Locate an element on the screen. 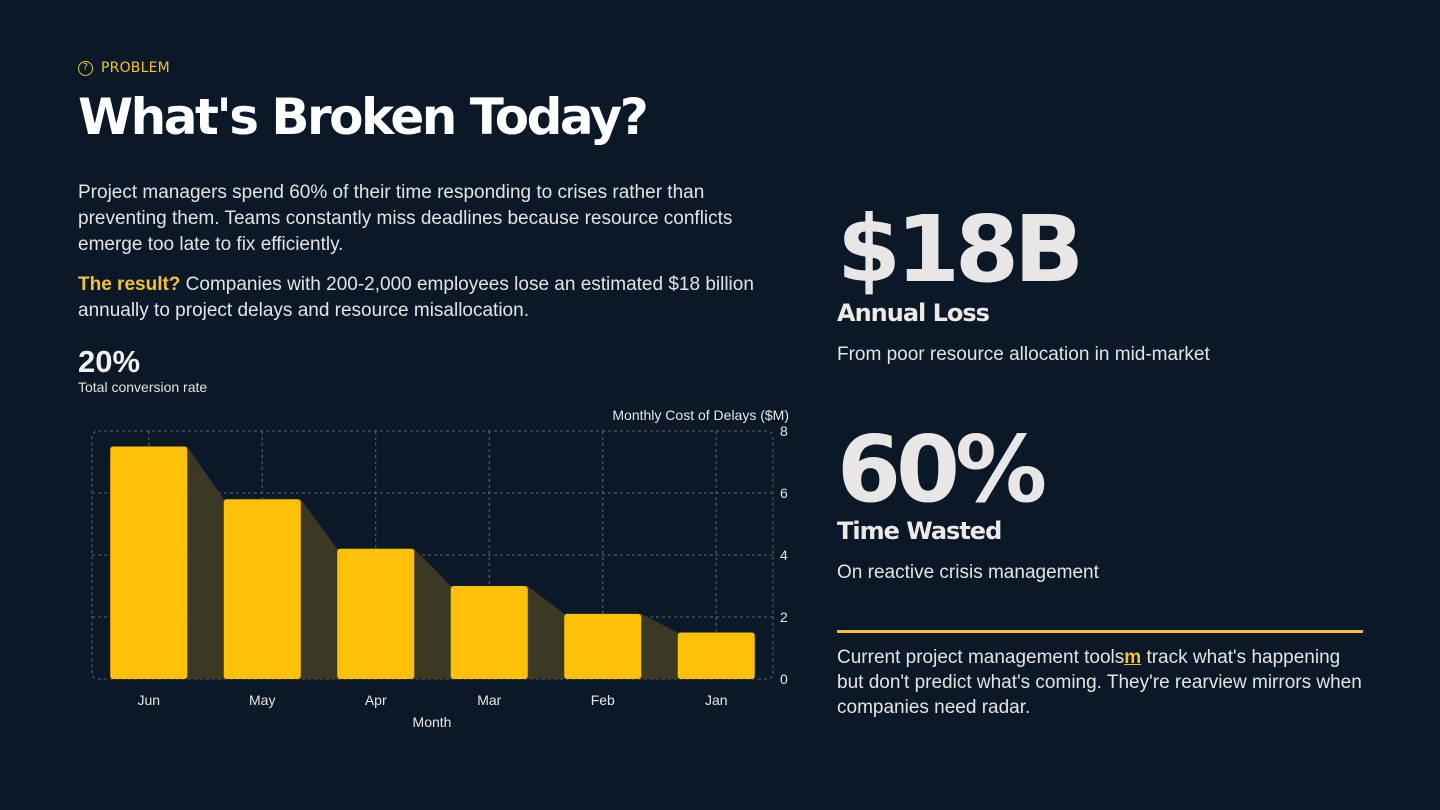 The width and height of the screenshot is (1440, 810). stat-time-wasted-subtitle: On reactive crisis management is located at coordinates (968, 572).